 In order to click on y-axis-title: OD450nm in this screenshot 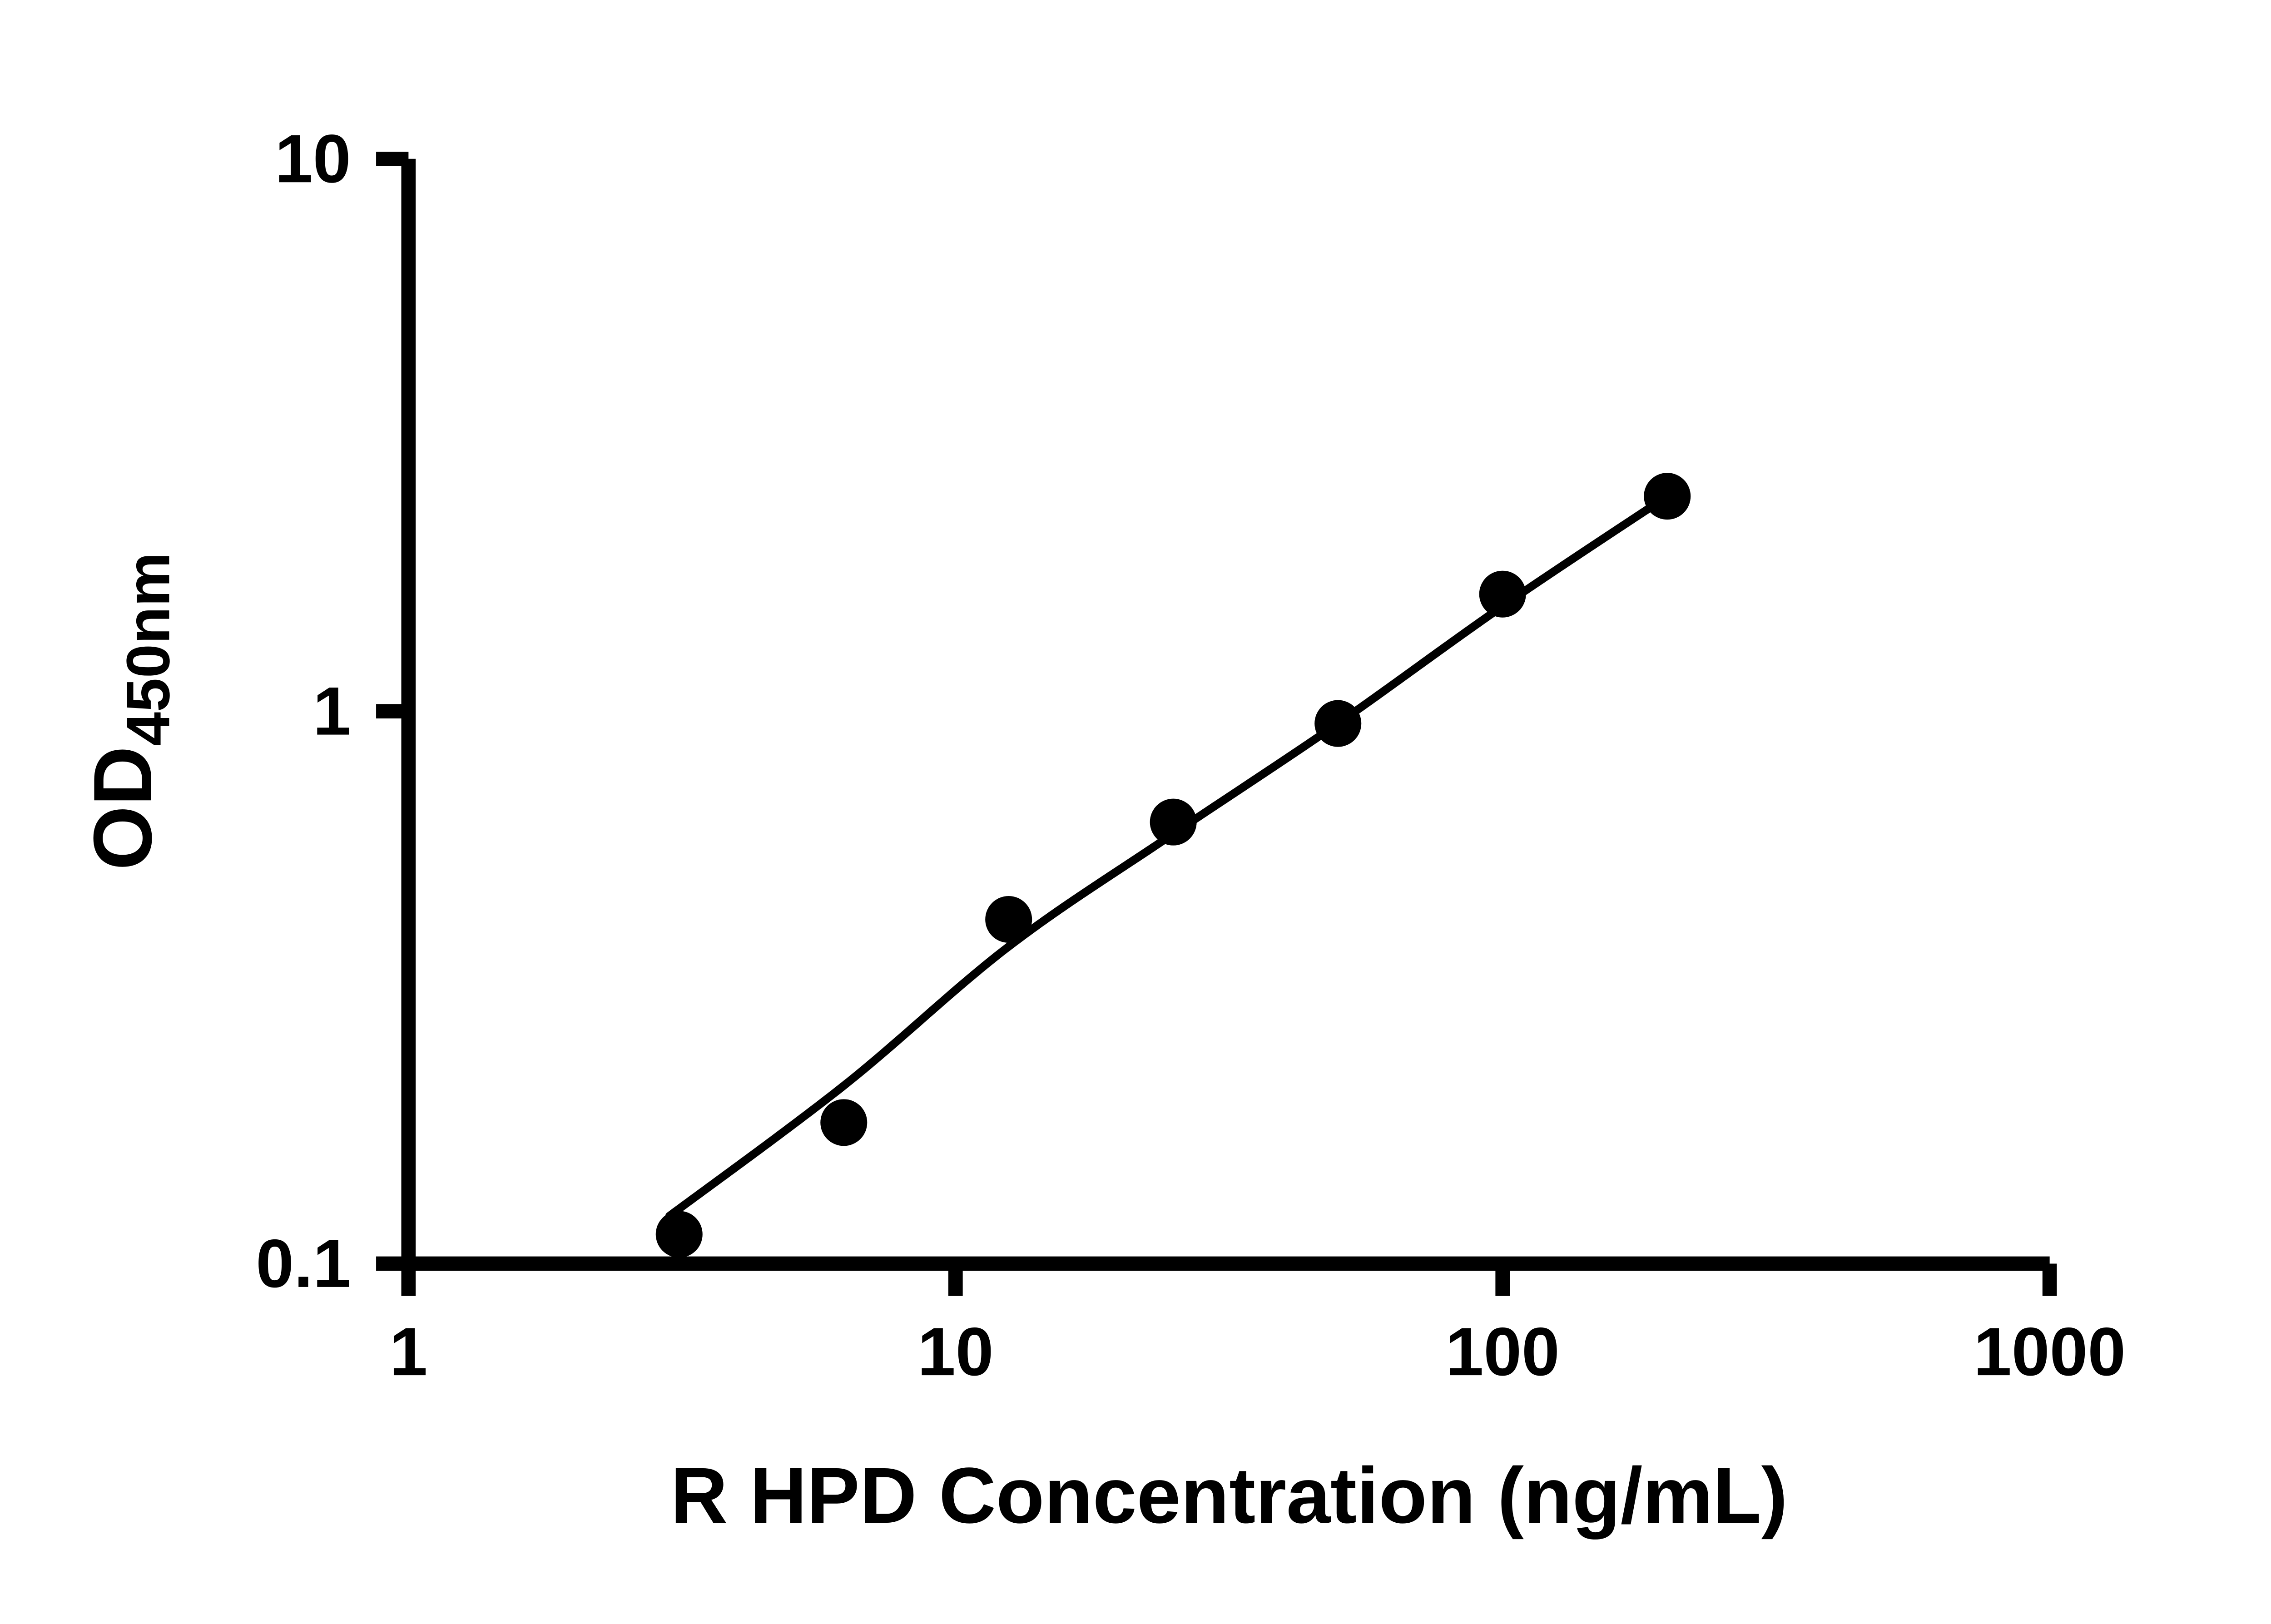, I will do `click(129, 711)`.